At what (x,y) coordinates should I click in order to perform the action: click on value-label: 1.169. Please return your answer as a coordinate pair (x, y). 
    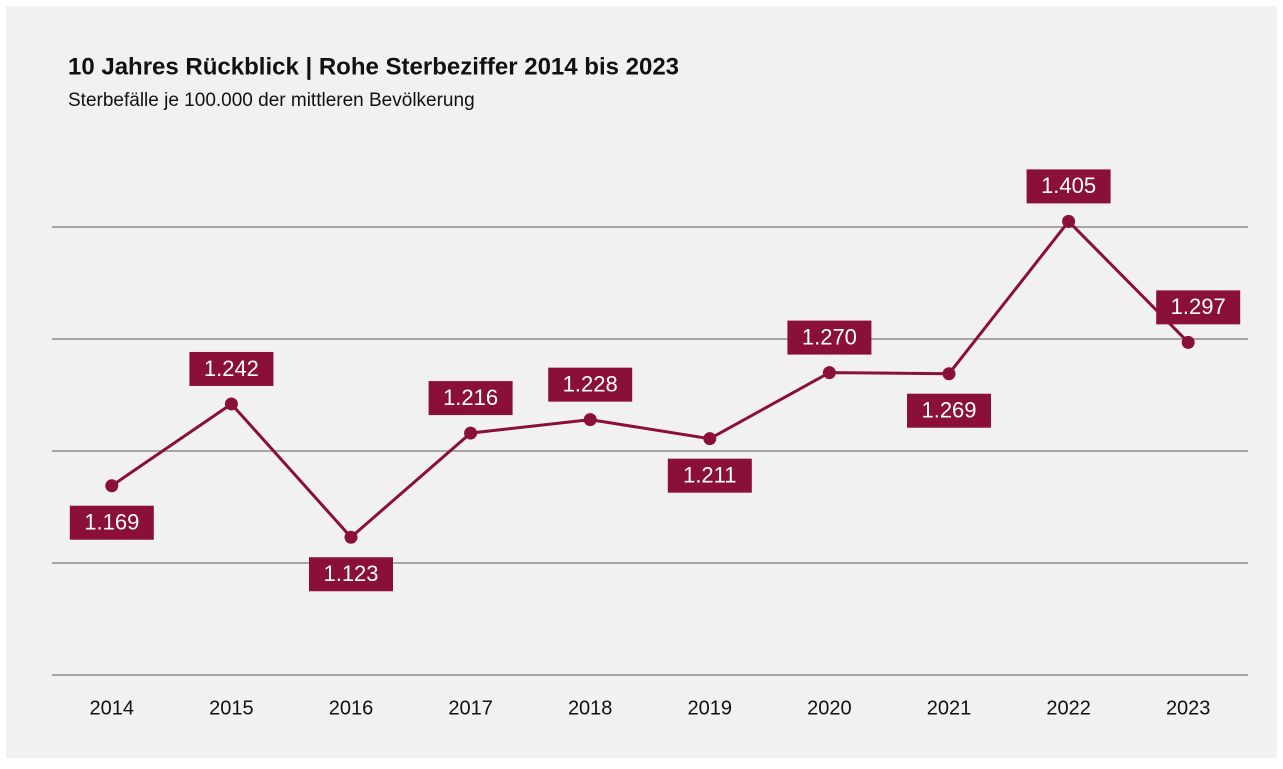
    Looking at the image, I should click on (111, 522).